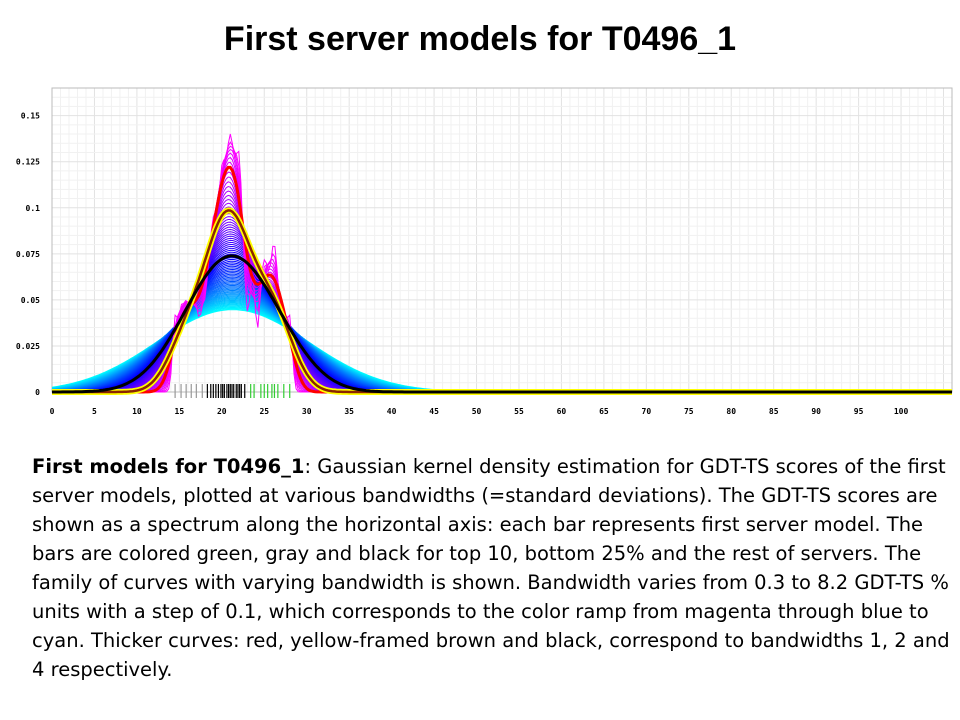 The width and height of the screenshot is (960, 720). Describe the element at coordinates (307, 411) in the screenshot. I see `x-tick-label: 30` at that location.